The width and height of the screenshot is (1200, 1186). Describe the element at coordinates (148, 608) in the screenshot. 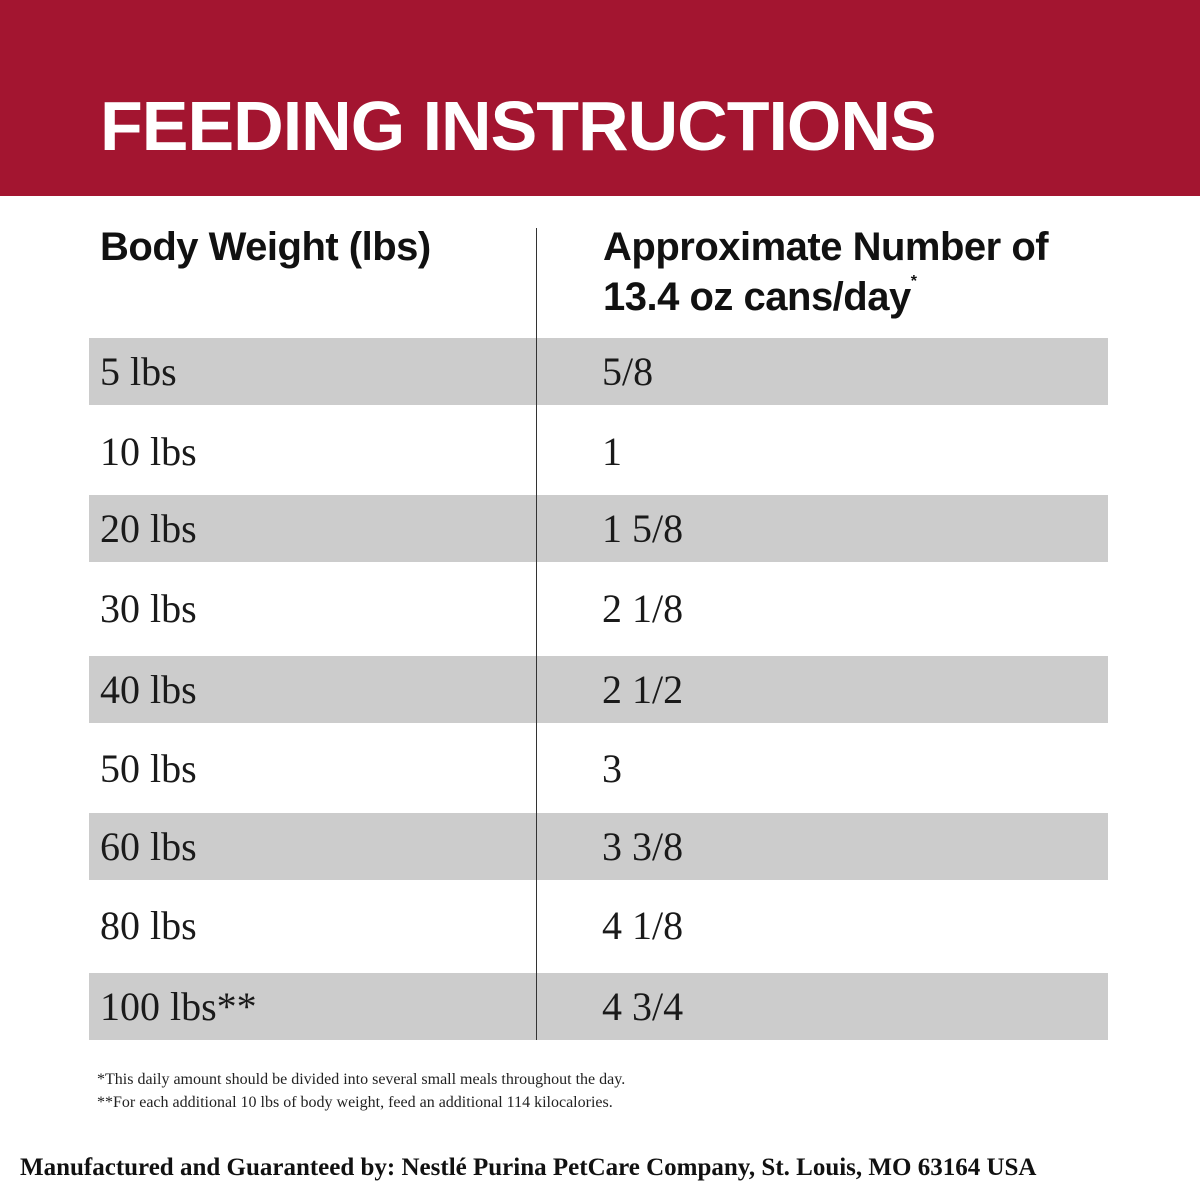

I see `body-weight-cell: 30 lbs` at that location.